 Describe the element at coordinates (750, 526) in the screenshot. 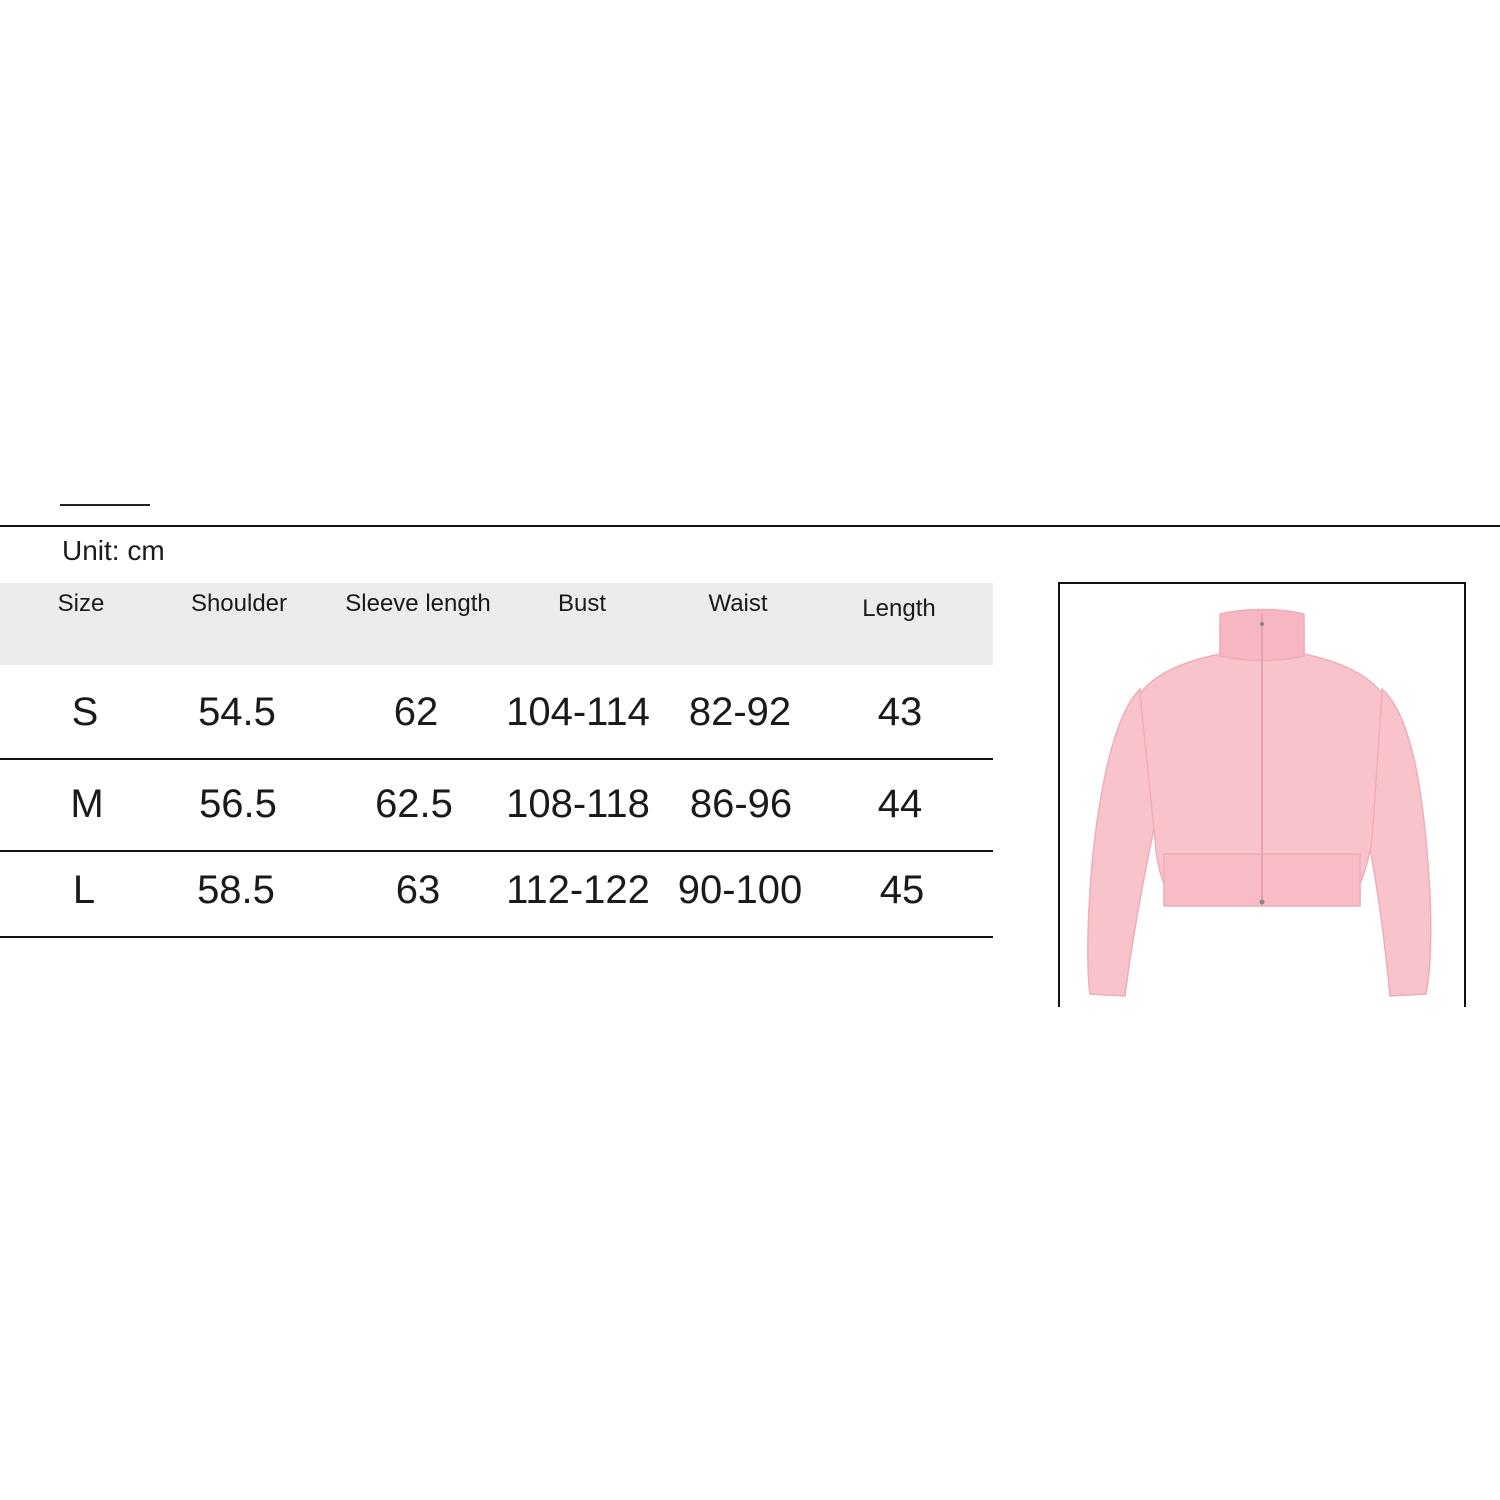

I see `top-divider` at that location.